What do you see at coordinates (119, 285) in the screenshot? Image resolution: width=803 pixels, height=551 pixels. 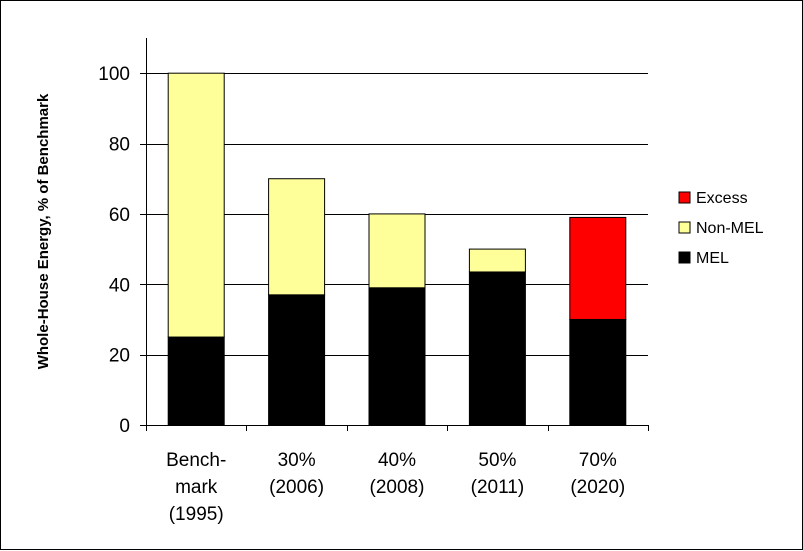 I see `y-tick-label: 40` at bounding box center [119, 285].